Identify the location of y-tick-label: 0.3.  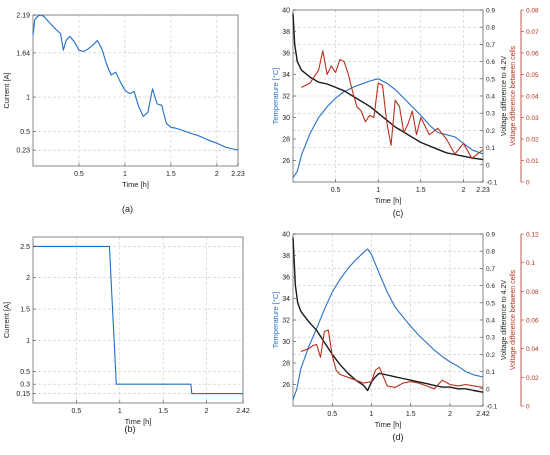
(25, 385).